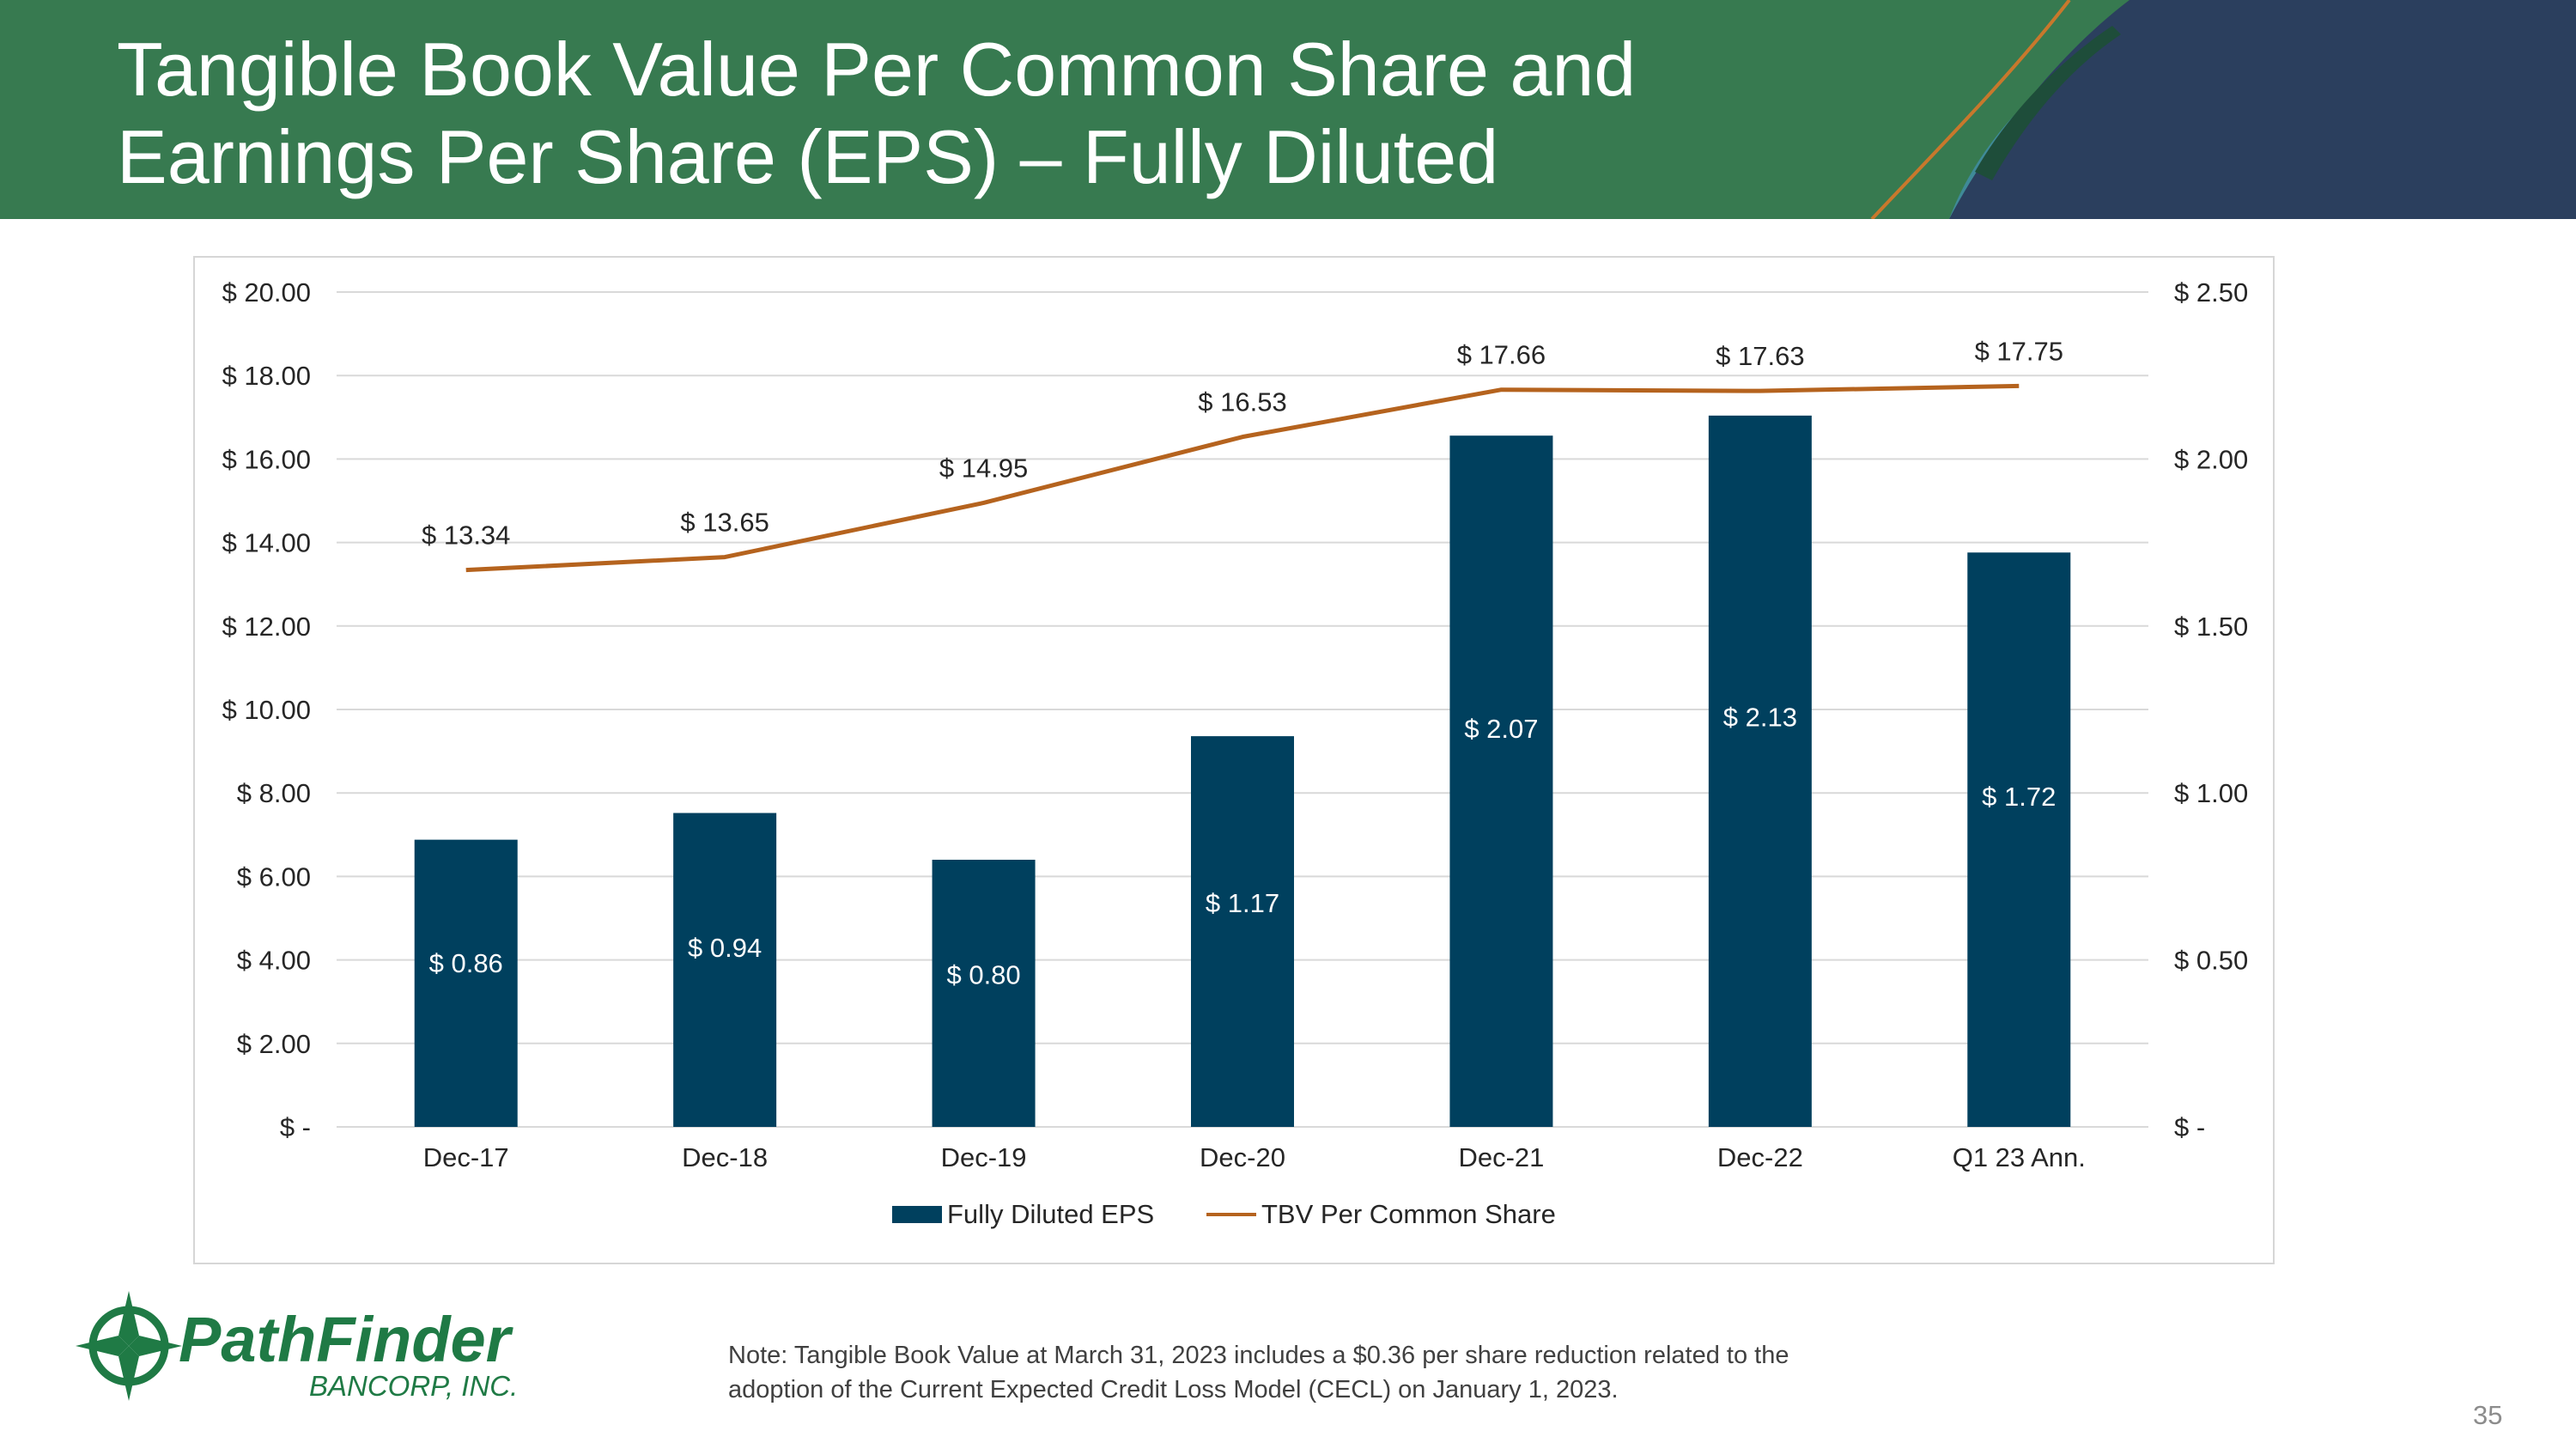  Describe the element at coordinates (725, 1157) in the screenshot. I see `x-tick-label: Dec-18` at that location.